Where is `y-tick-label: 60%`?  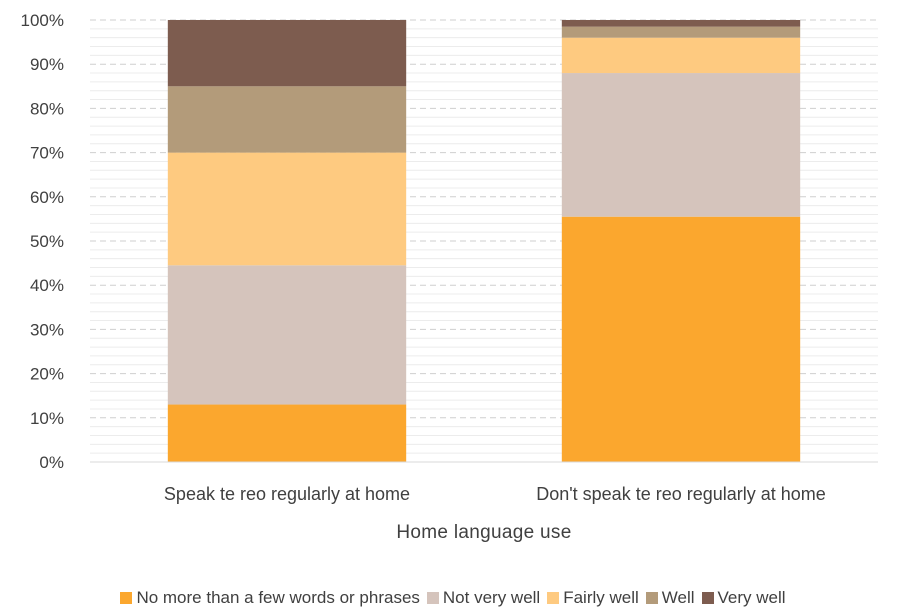 y-tick-label: 60% is located at coordinates (47, 197).